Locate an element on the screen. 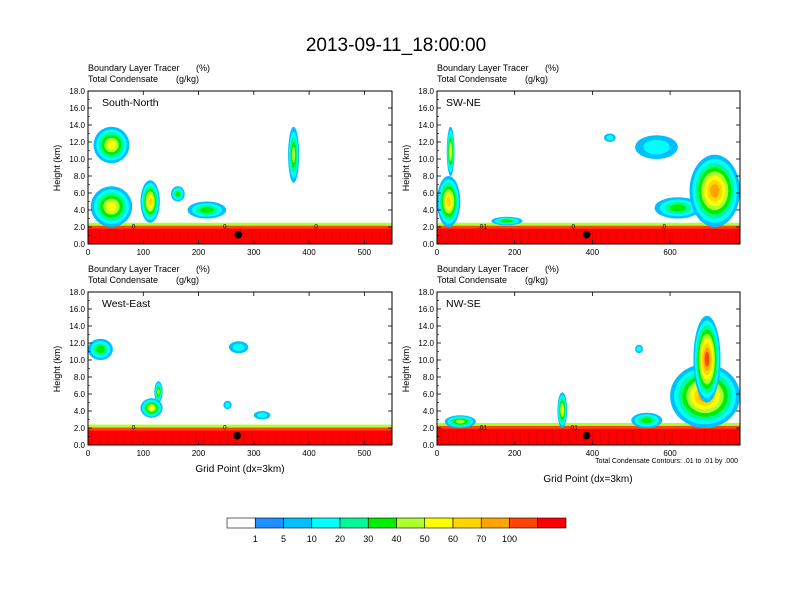 The width and height of the screenshot is (792, 612). colorbar-label: 10 is located at coordinates (312, 539).